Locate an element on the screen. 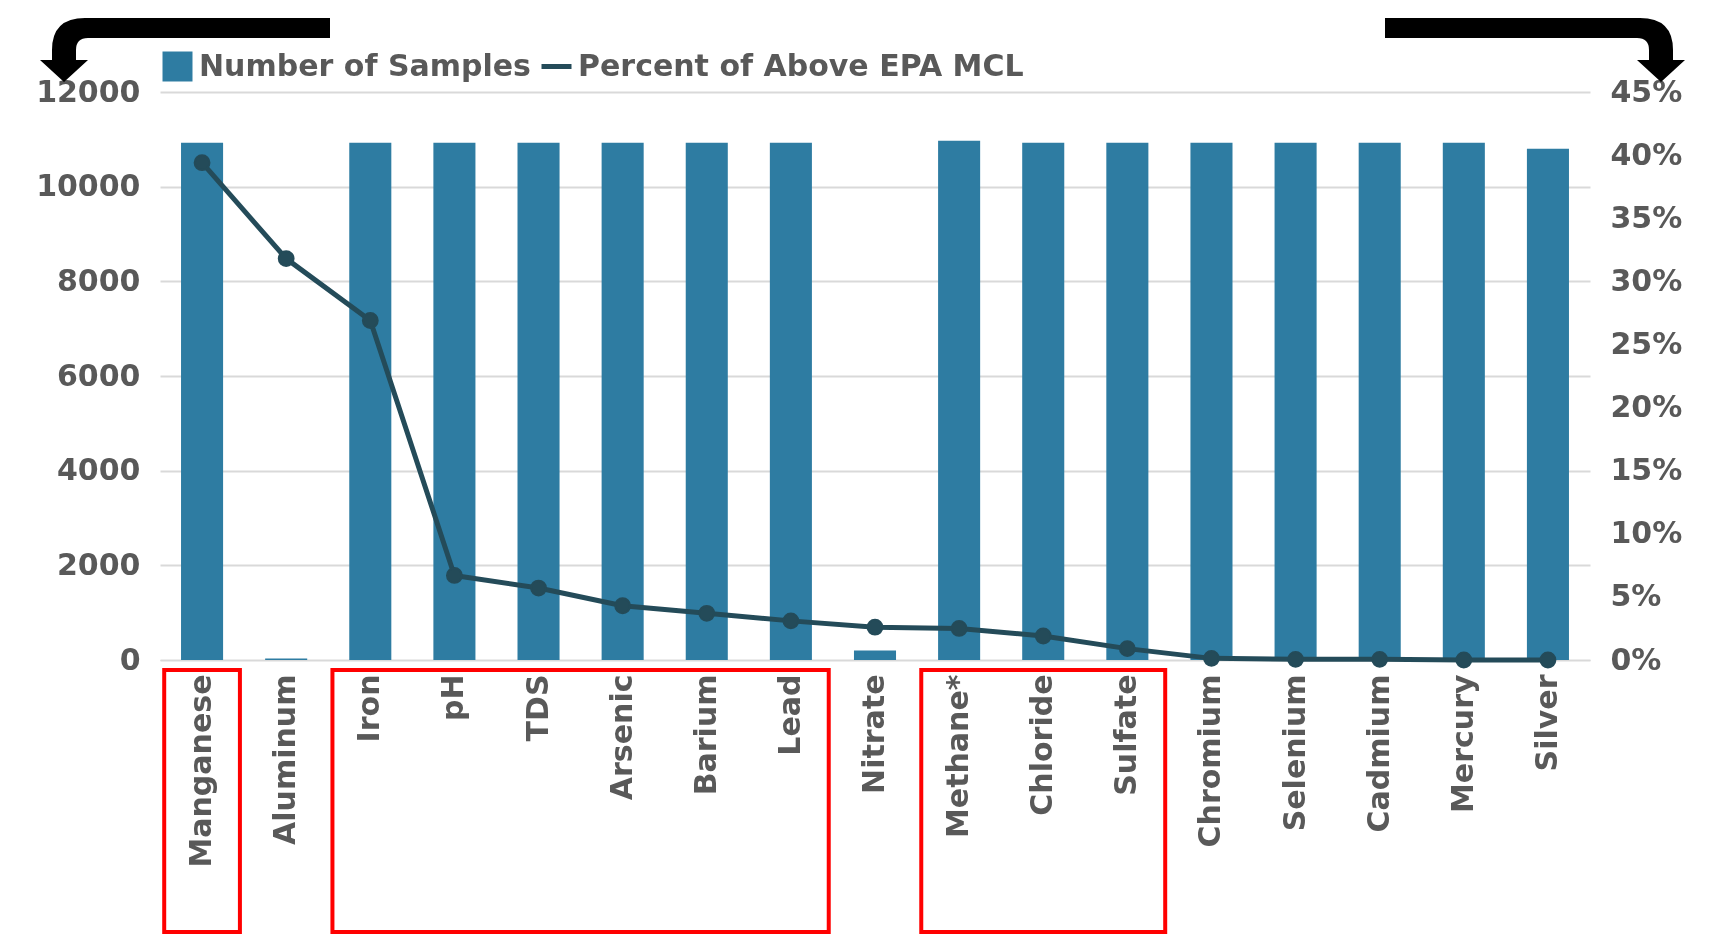 Image resolution: width=1728 pixels, height=936 pixels. y-tick-label: 10000 is located at coordinates (88, 186).